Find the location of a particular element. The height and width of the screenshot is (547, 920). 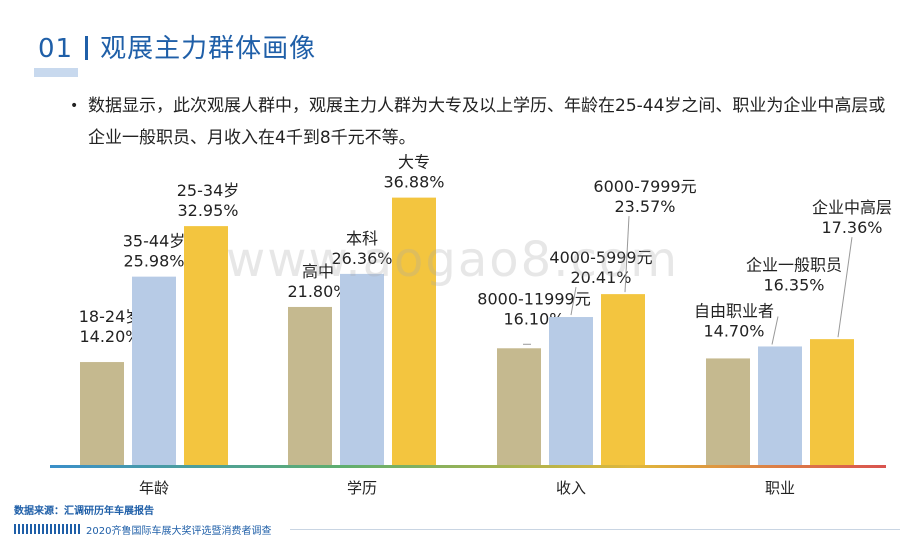

bar-value-0-0: 14.20% is located at coordinates (109, 336).